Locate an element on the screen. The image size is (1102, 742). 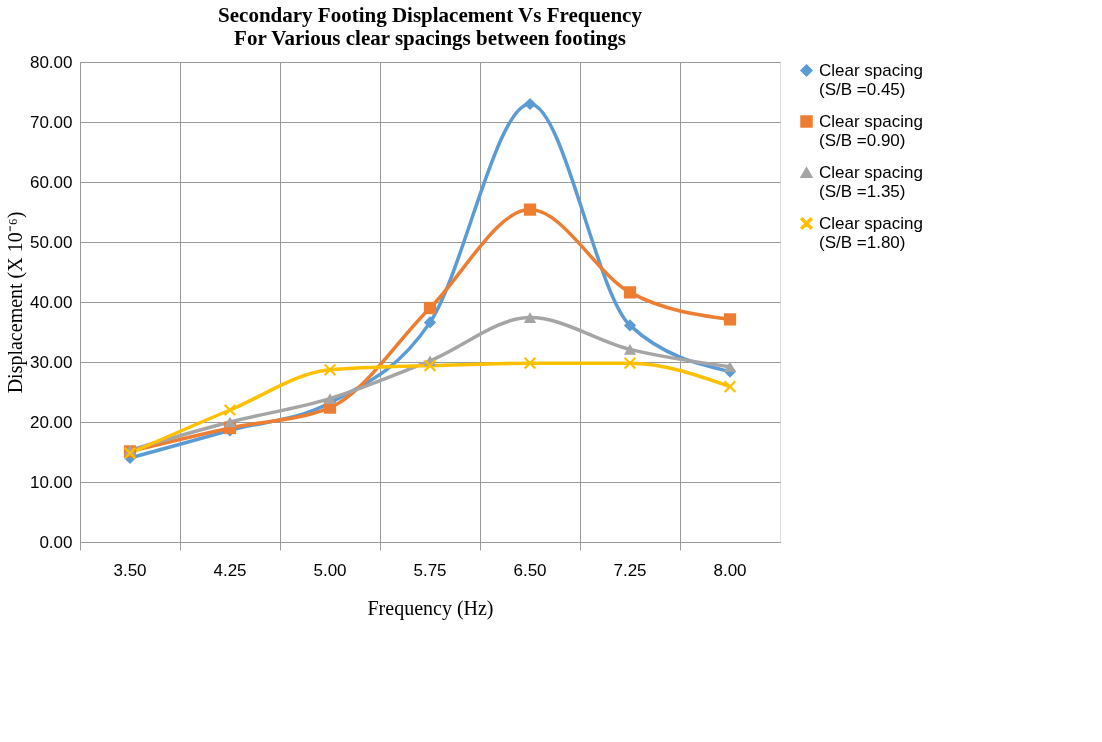
x-tick-label: 8.00 is located at coordinates (730, 570).